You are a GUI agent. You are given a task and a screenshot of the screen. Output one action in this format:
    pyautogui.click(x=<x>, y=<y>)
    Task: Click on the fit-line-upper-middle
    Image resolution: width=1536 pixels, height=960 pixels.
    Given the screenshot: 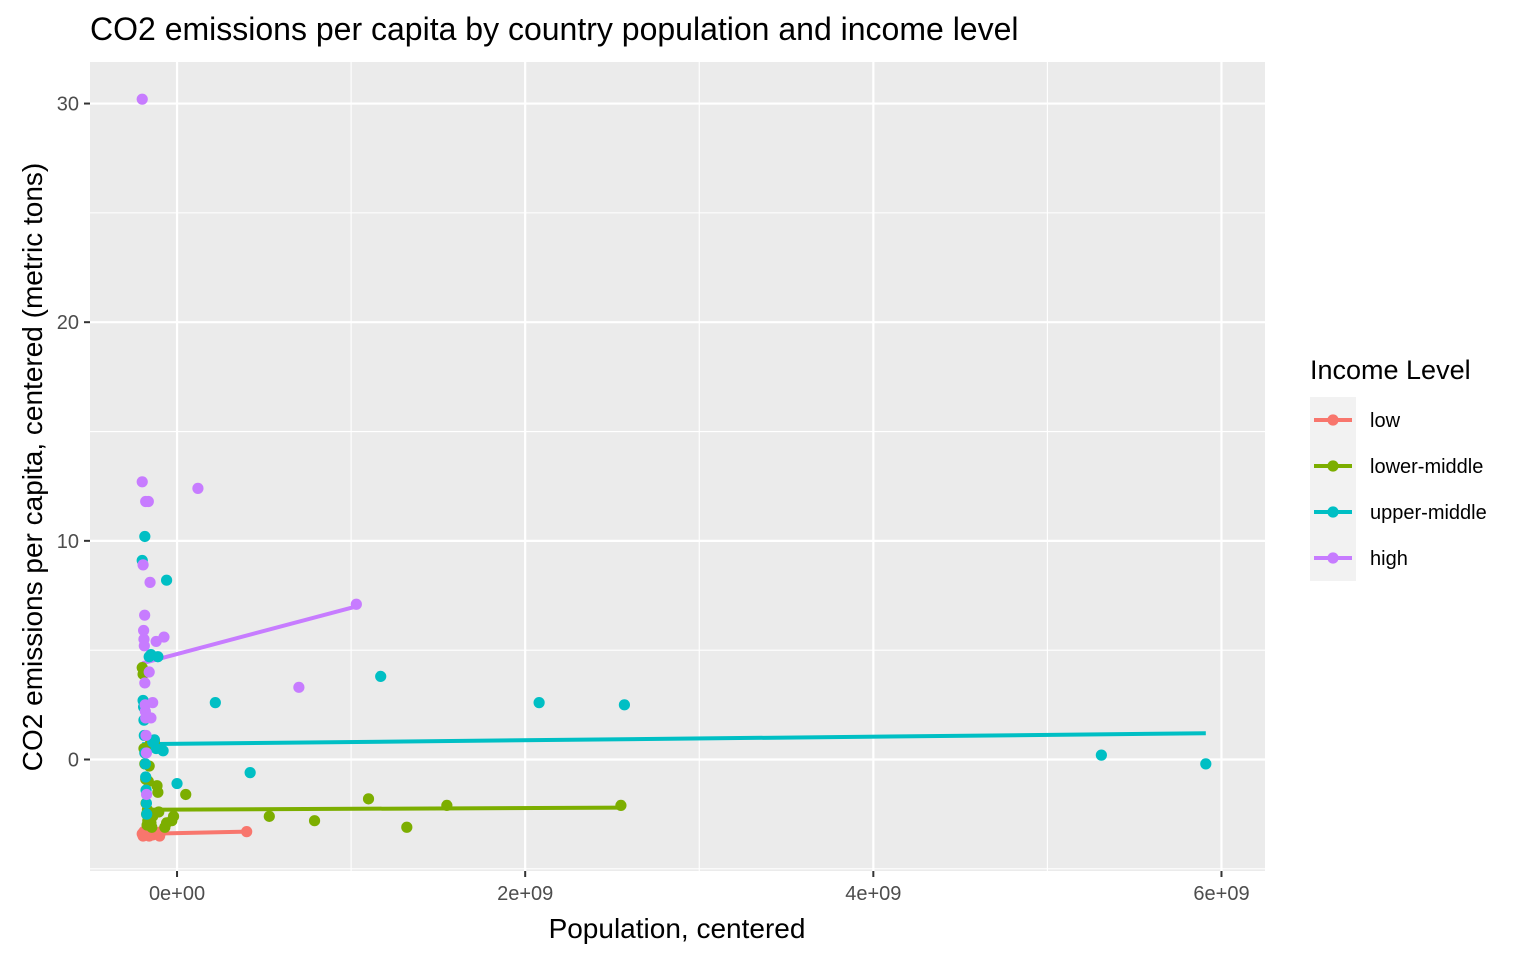 What is the action you would take?
    pyautogui.click(x=674, y=739)
    